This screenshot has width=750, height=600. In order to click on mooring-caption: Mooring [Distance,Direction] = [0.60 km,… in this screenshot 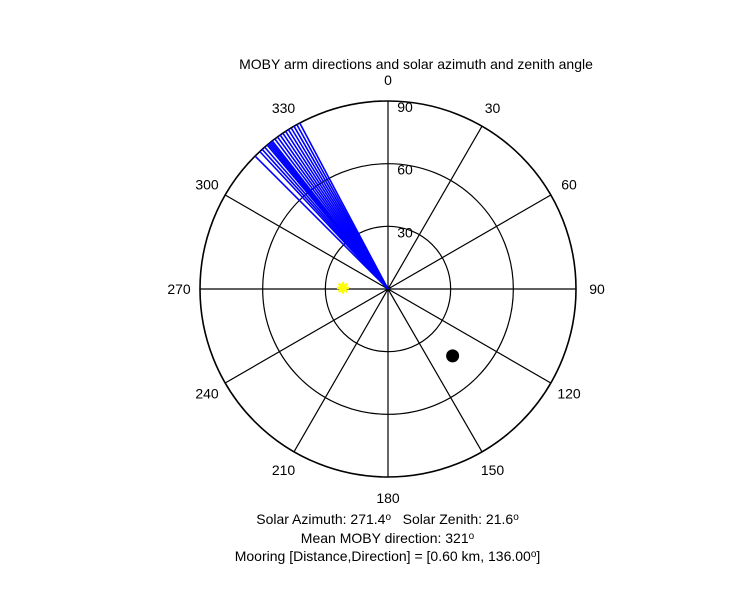, I will do `click(387, 556)`.